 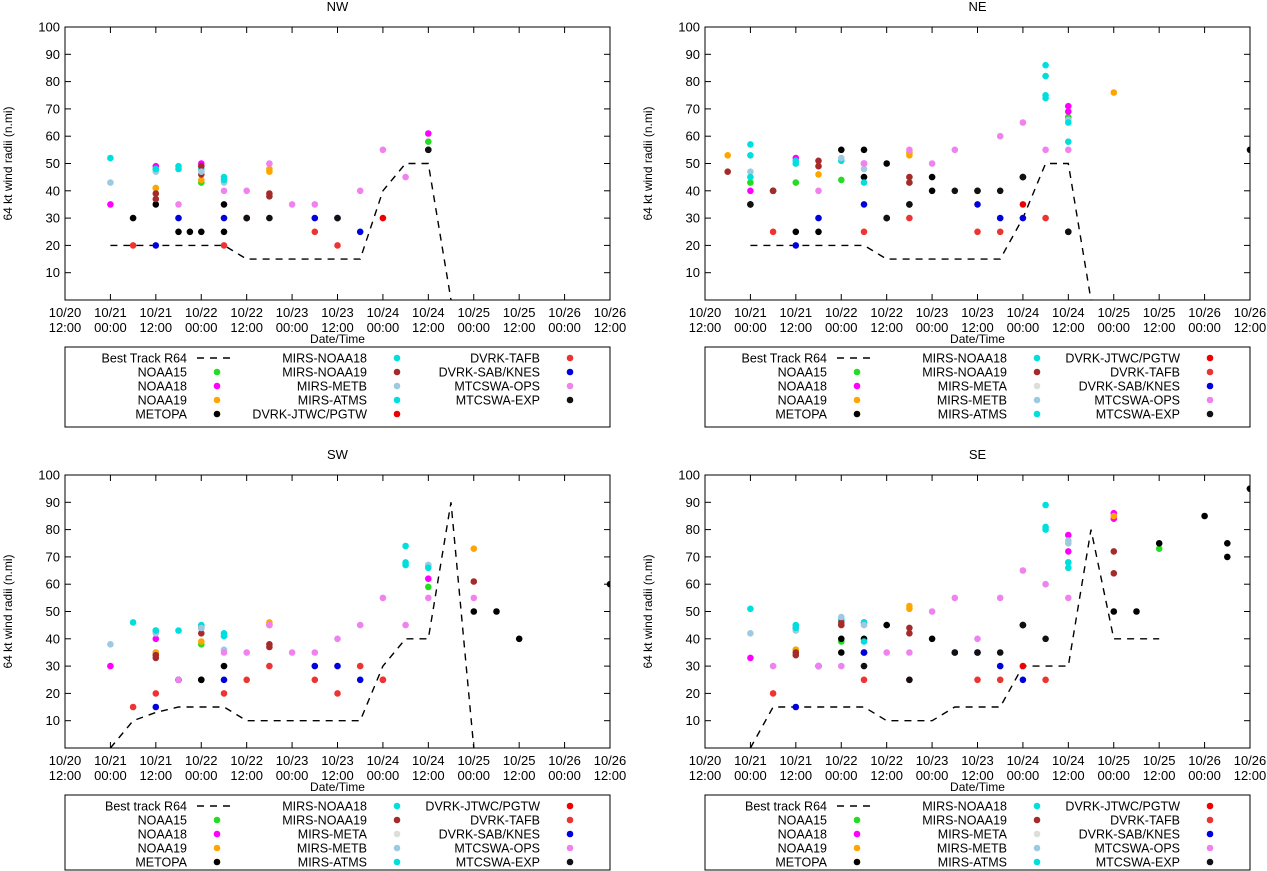 What do you see at coordinates (397, 358) in the screenshot?
I see `legend-swatch-mirs-noaa18` at bounding box center [397, 358].